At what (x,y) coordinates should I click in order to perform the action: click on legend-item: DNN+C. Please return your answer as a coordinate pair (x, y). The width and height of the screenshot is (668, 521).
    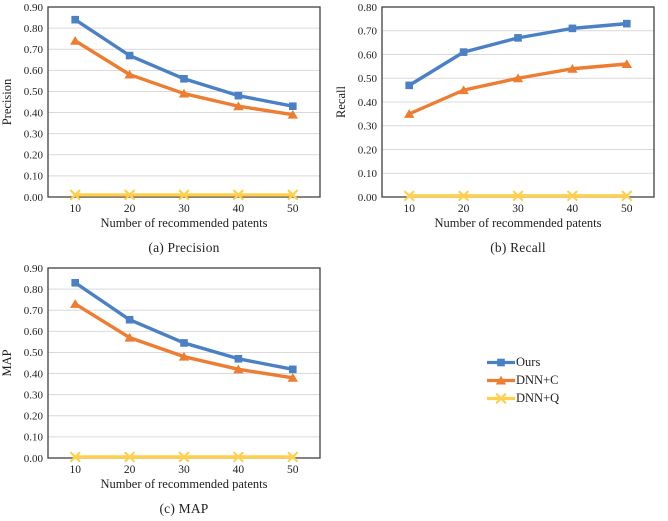
    Looking at the image, I should click on (523, 380).